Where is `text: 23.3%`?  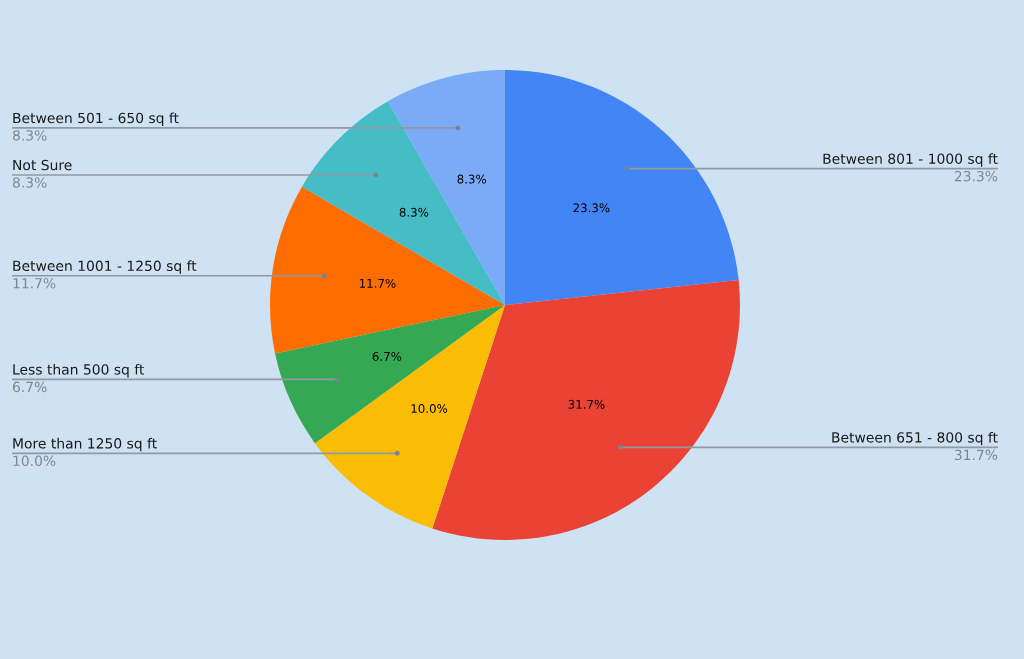
text: 23.3% is located at coordinates (976, 176).